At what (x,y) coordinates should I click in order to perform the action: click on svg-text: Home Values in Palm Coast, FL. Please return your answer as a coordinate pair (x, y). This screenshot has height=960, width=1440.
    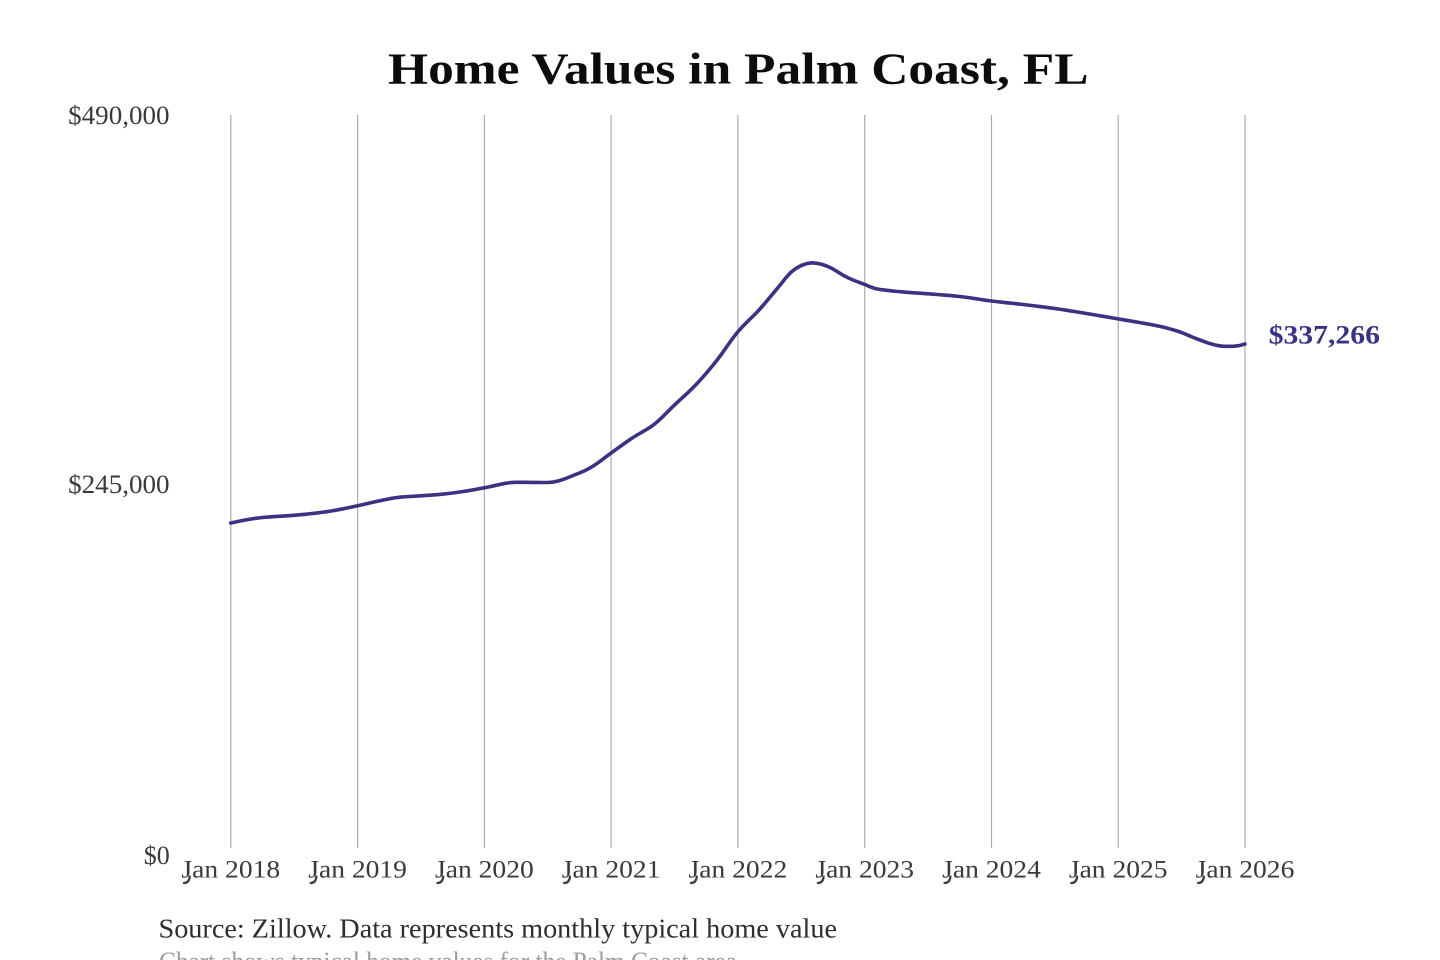
    Looking at the image, I should click on (738, 69).